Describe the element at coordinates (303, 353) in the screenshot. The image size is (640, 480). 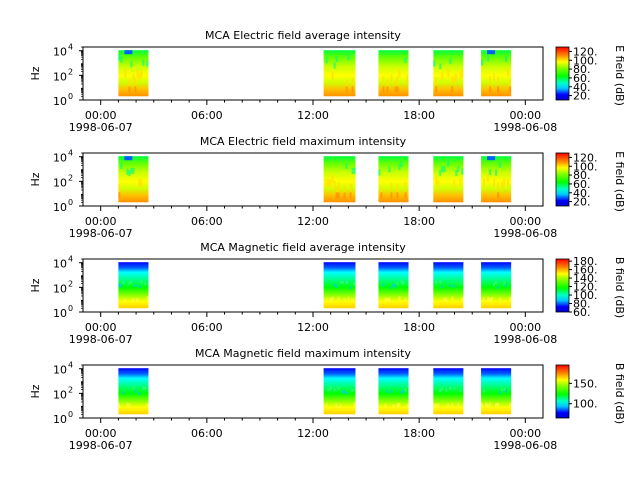
I see `panel-title: MCA Magnetic field maximum intensity` at that location.